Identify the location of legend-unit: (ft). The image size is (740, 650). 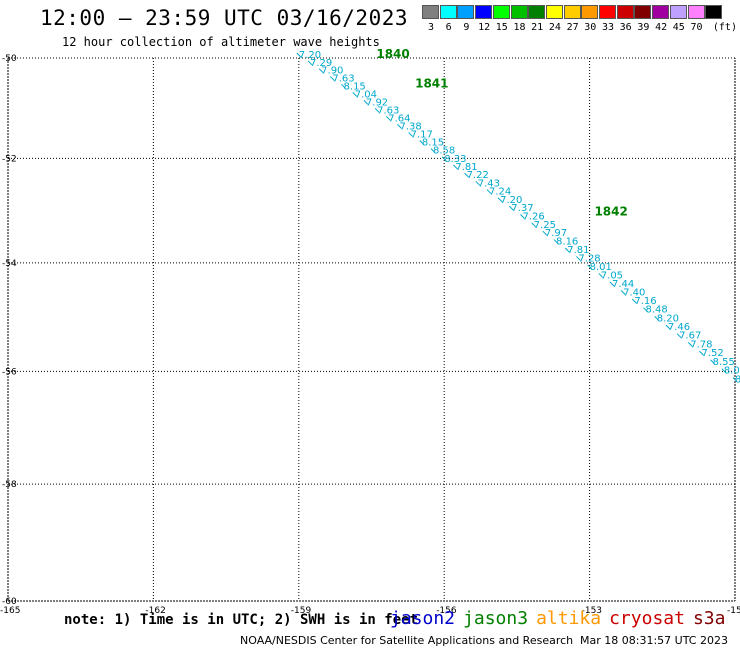
(724, 27).